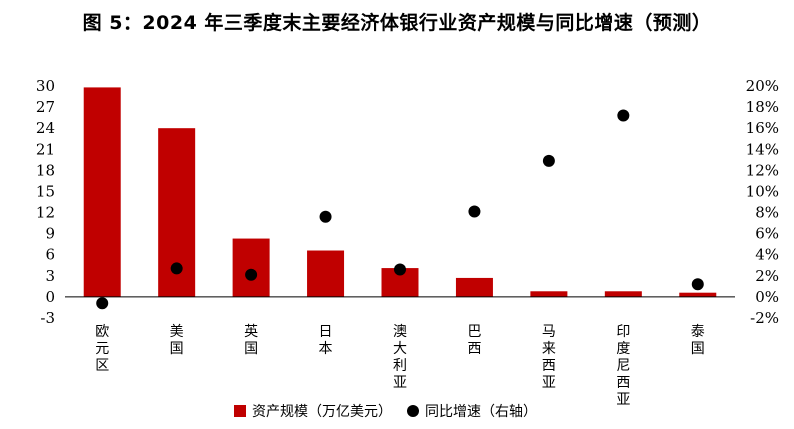  What do you see at coordinates (474, 340) in the screenshot?
I see `category-label: 巴西` at bounding box center [474, 340].